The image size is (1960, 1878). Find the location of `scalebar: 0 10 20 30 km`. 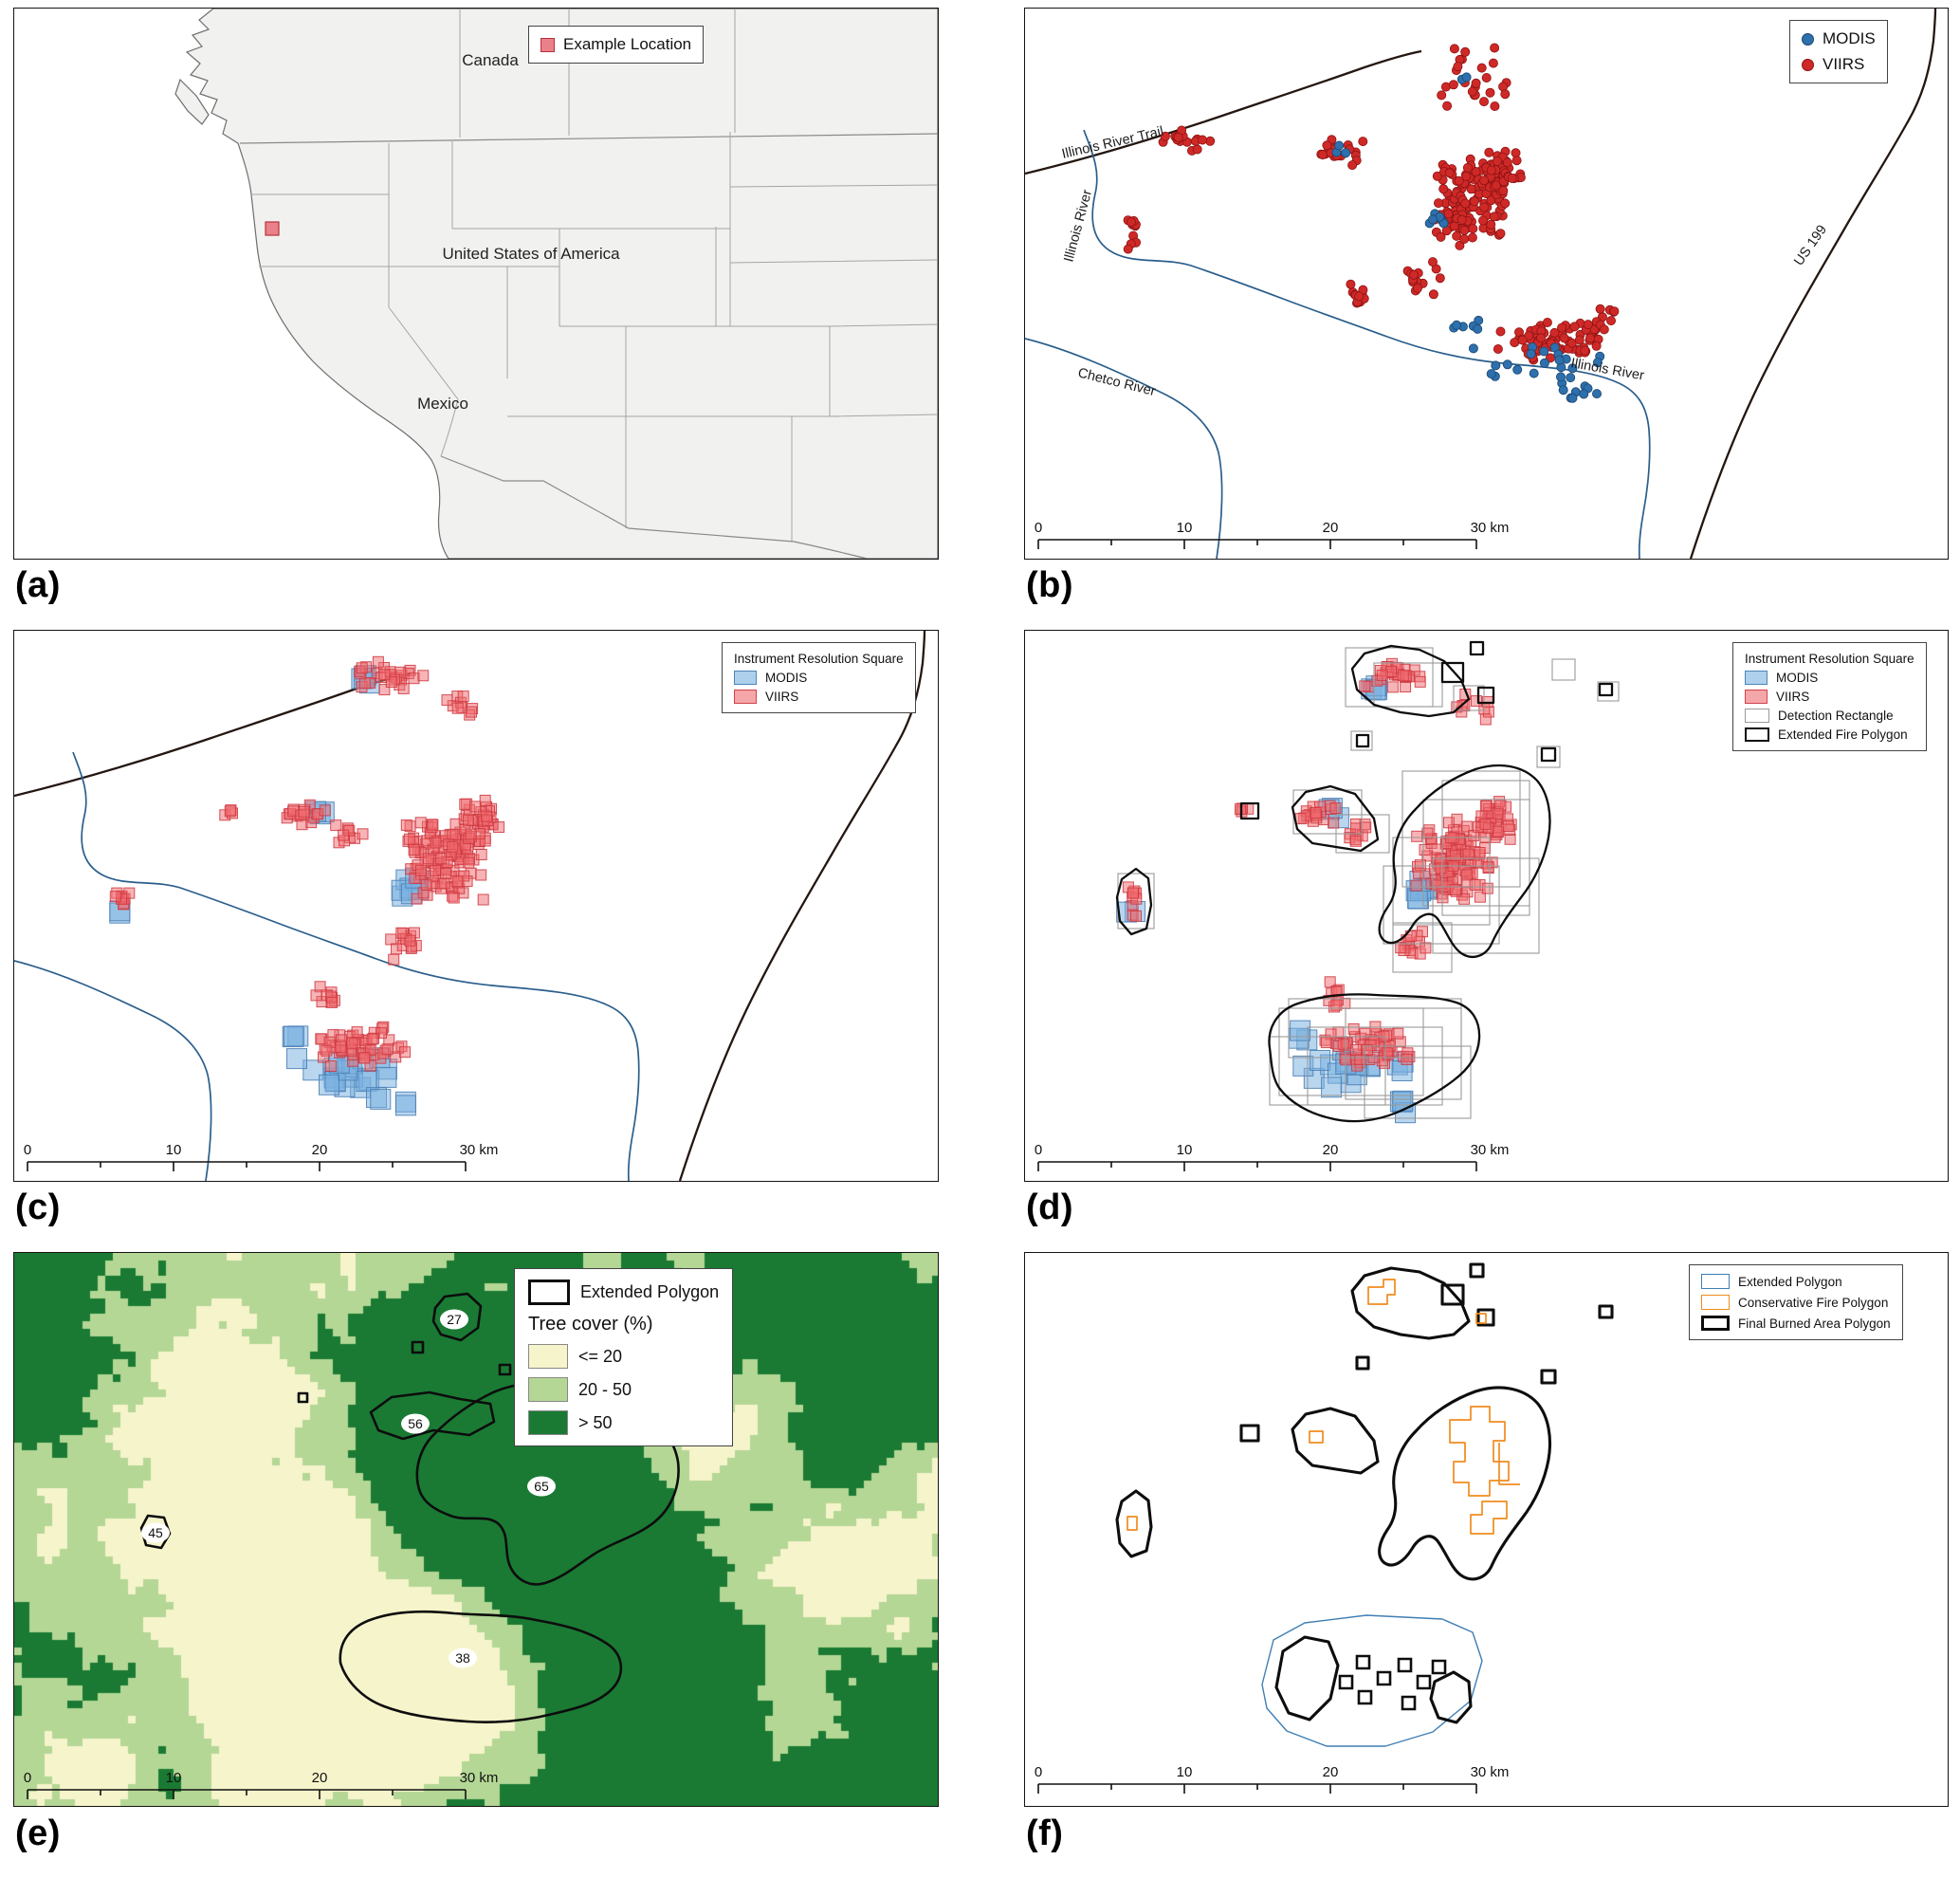

scalebar: 0 10 20 30 km is located at coordinates (1272, 534).